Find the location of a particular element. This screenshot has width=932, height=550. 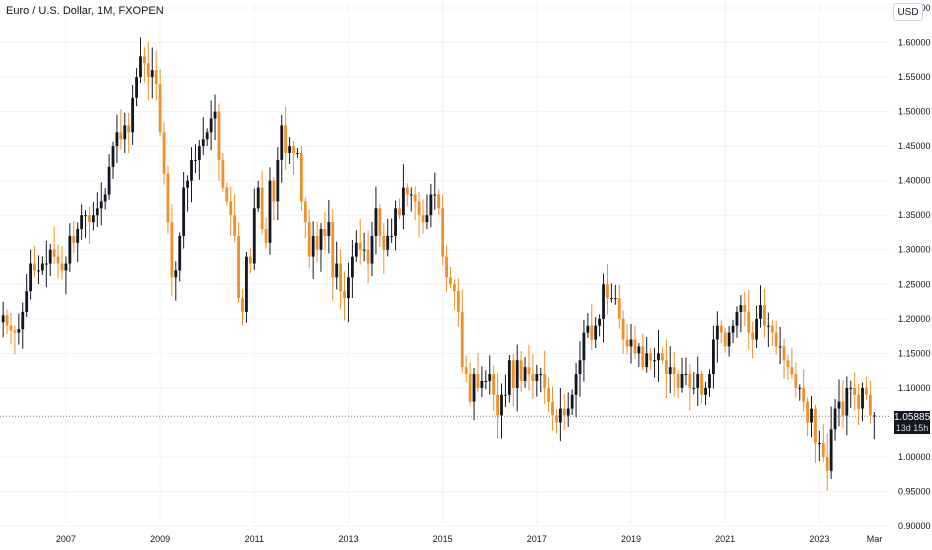

y-tick-label: 0.90000 is located at coordinates (914, 526).